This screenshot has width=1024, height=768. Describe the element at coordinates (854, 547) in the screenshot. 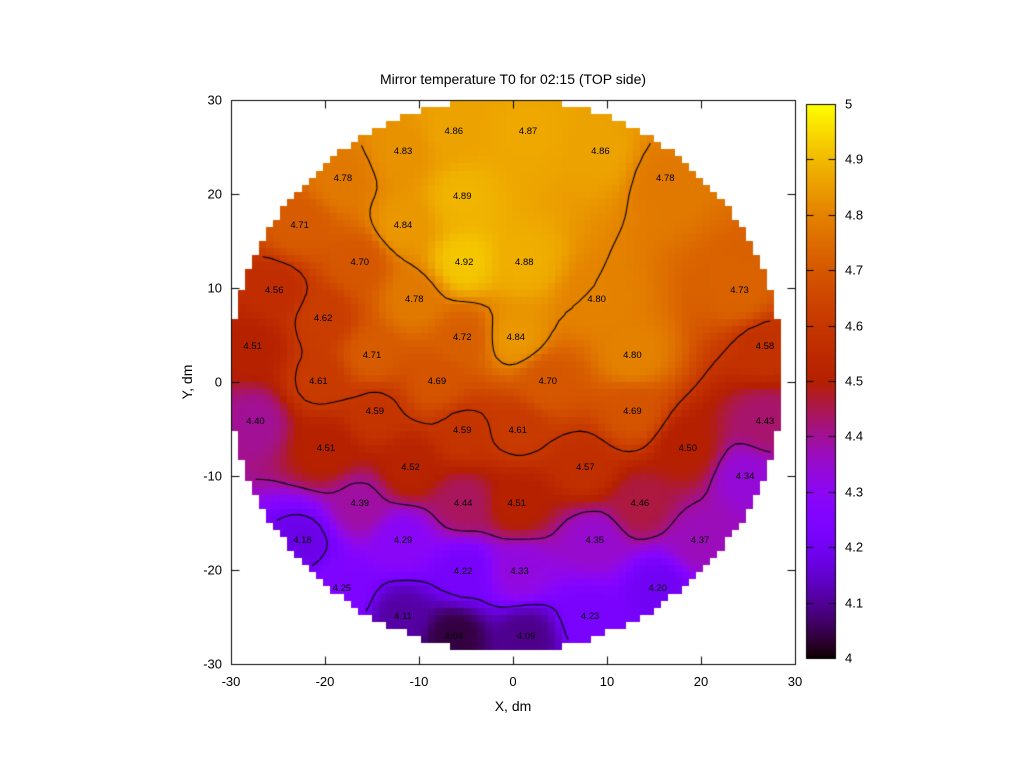

I see `colorbar-tick-label: 4.2` at that location.